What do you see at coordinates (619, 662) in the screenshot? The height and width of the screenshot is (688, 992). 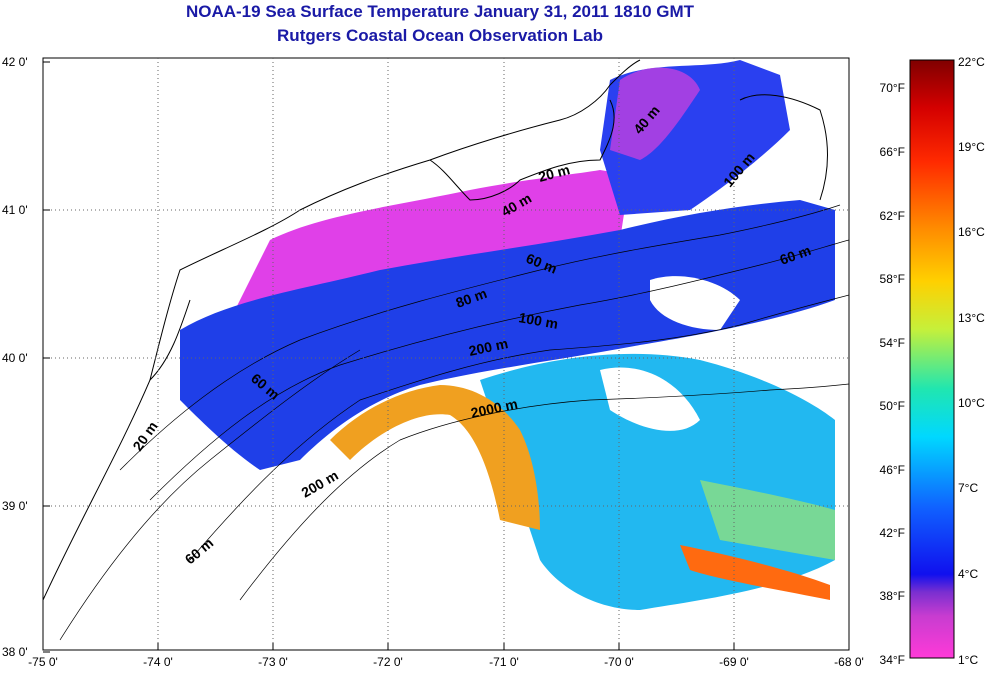 I see `lon-tick-label: -70 0'` at bounding box center [619, 662].